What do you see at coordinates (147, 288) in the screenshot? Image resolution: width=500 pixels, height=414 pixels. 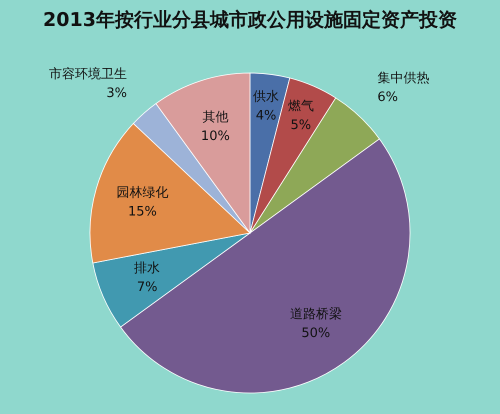 I see `data-label: 7%` at bounding box center [147, 288].